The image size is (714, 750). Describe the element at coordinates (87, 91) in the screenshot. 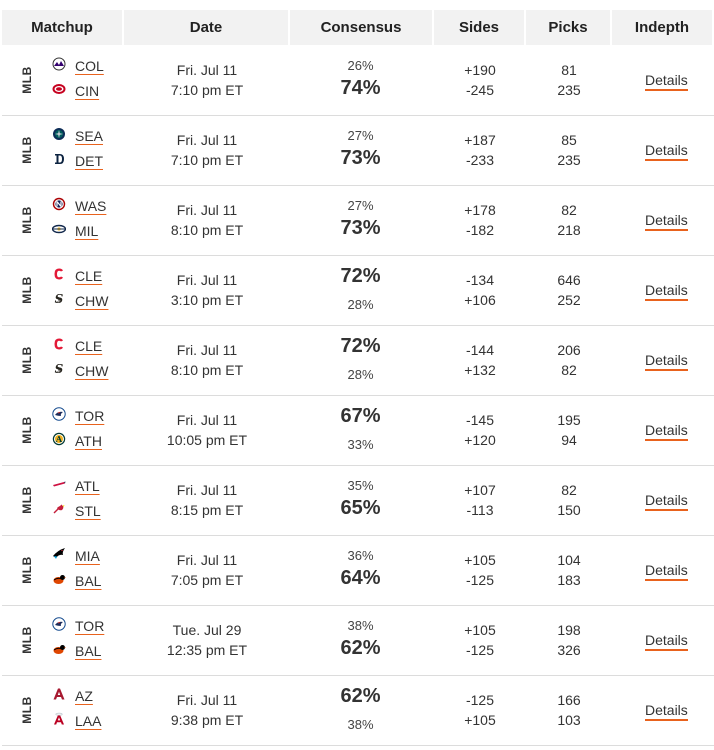

I see `team2-link: CIN` at that location.